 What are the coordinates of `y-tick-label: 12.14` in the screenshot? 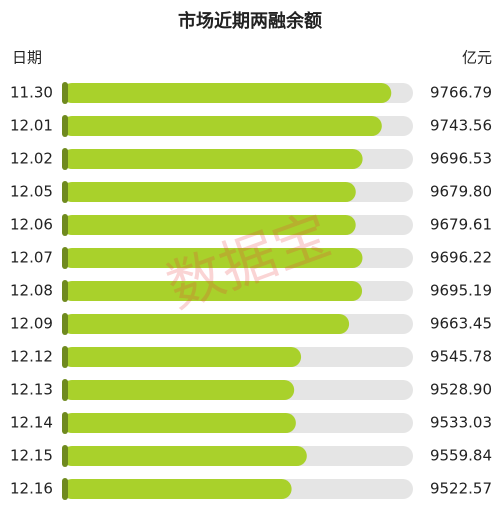 It's located at (31, 423).